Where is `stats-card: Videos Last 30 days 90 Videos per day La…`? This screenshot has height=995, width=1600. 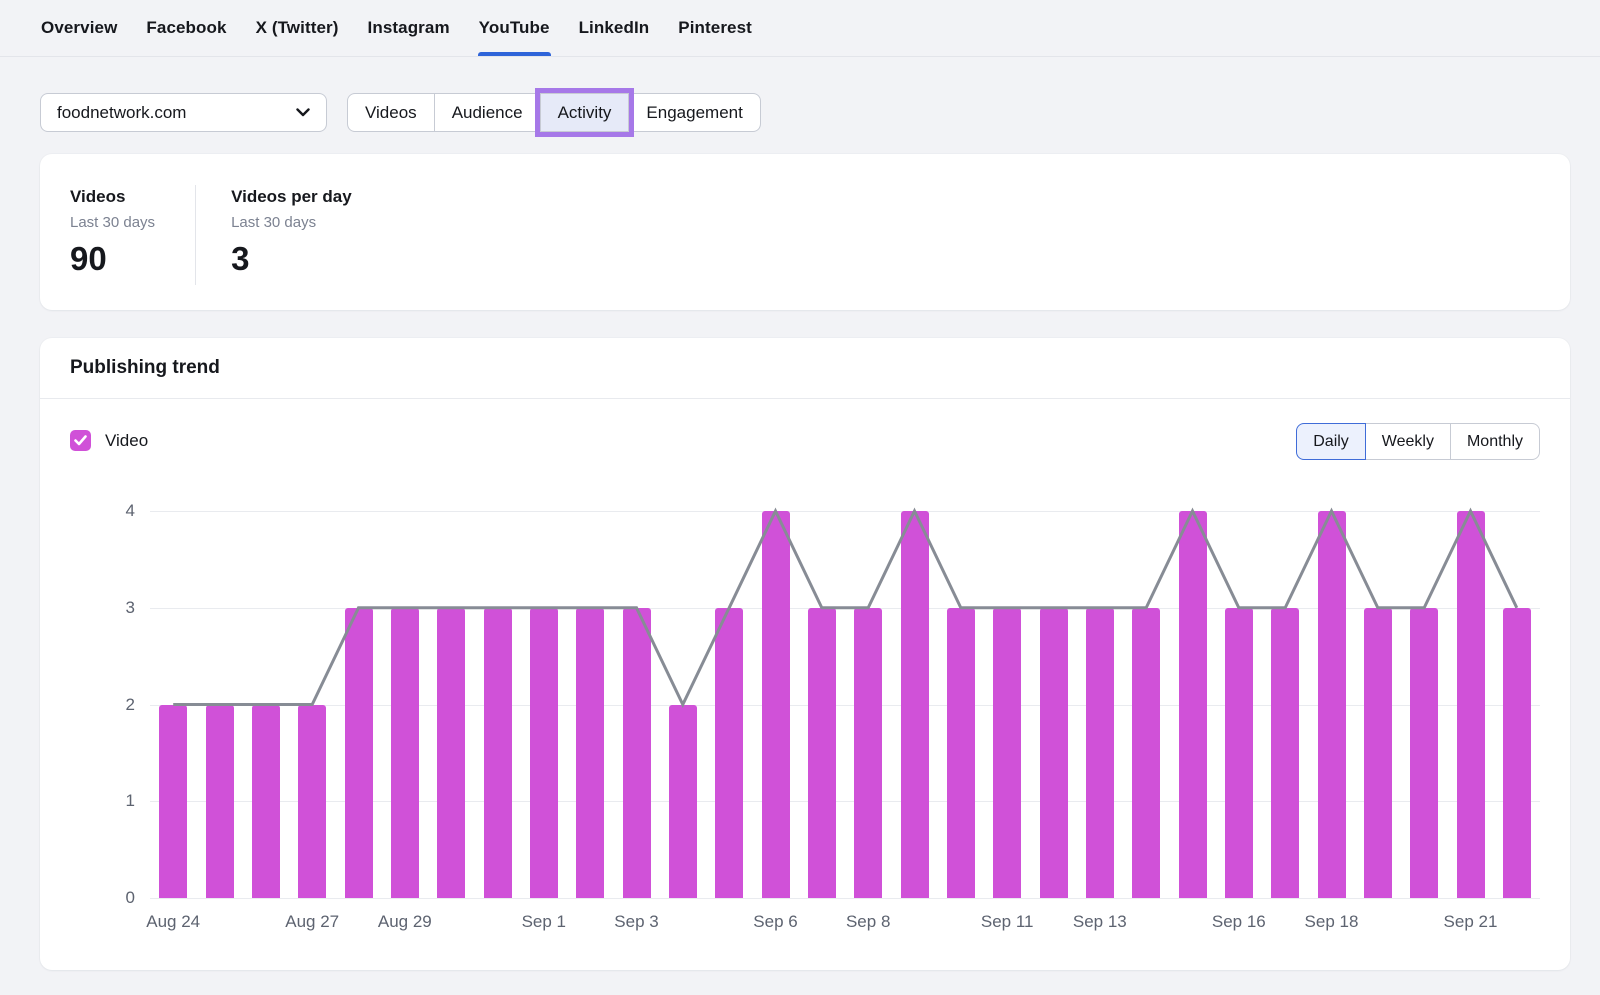
stats-card: Videos Last 30 days 90 Videos per day La… is located at coordinates (805, 232).